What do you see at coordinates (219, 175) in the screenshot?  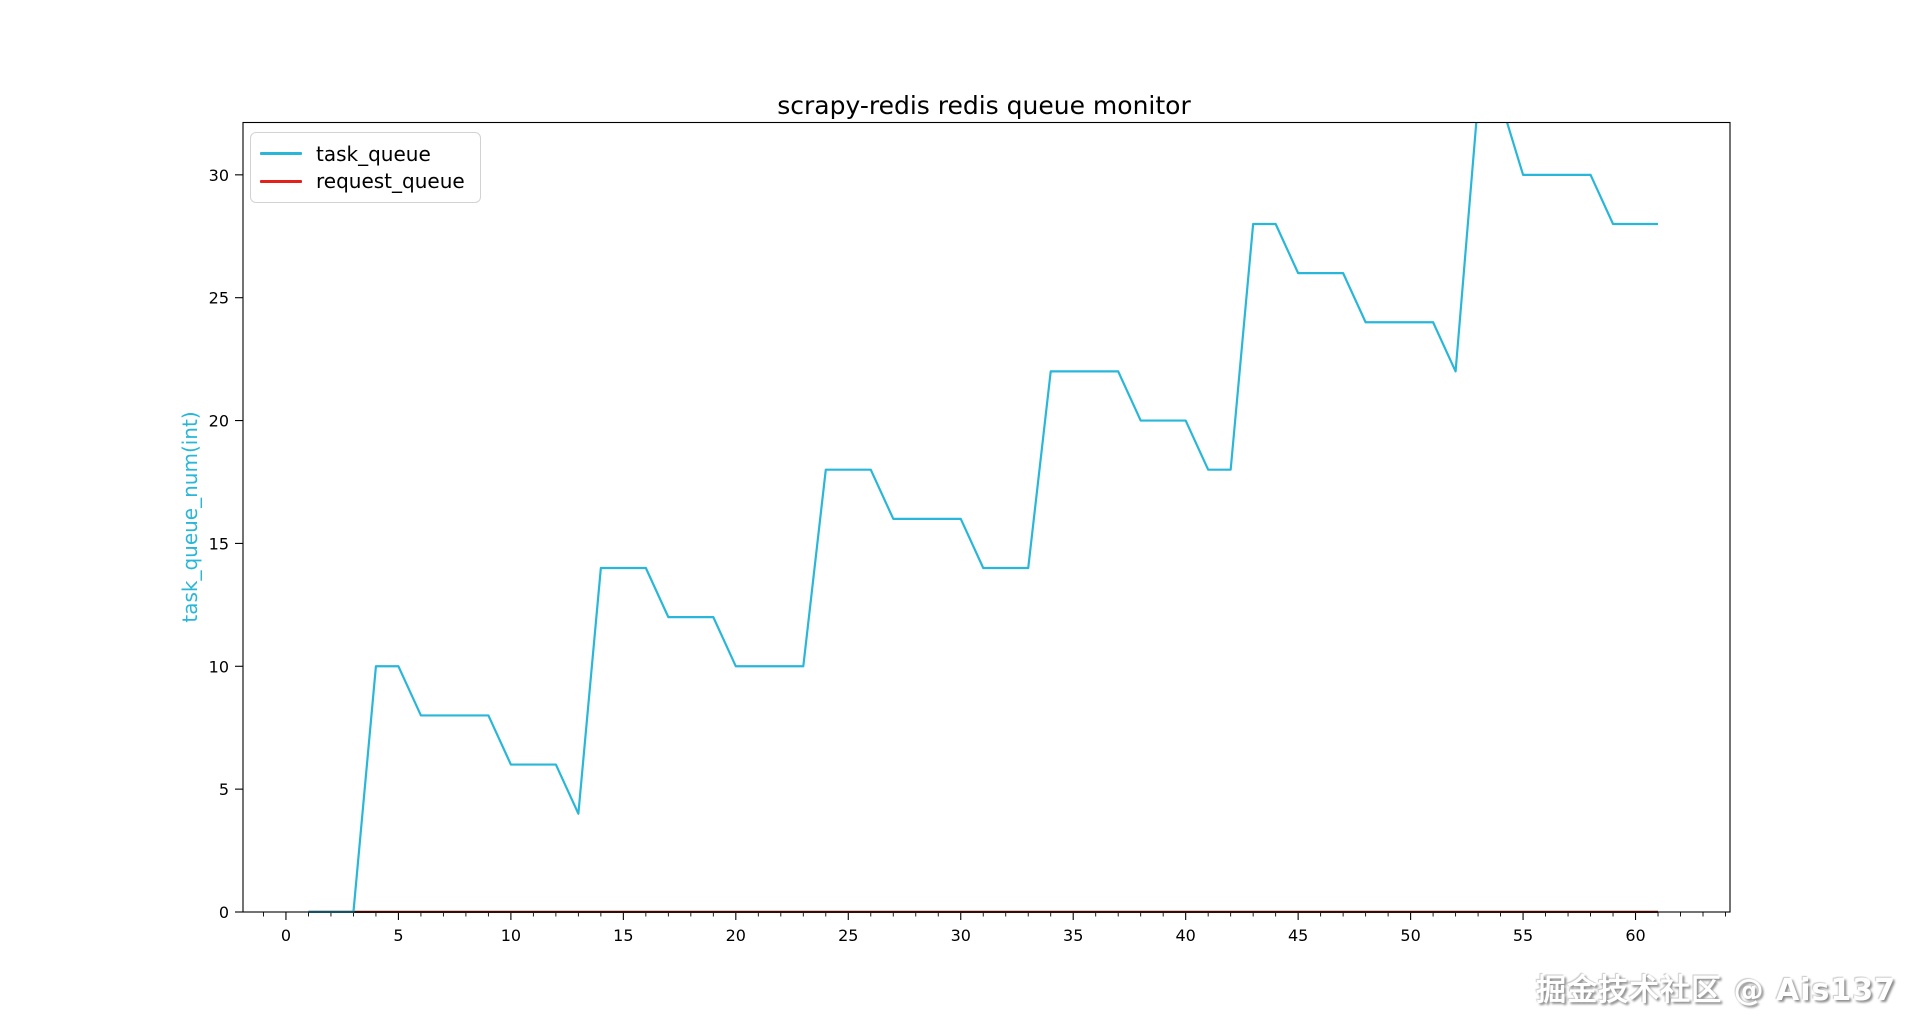 I see `y-axis-tick-label: 30` at bounding box center [219, 175].